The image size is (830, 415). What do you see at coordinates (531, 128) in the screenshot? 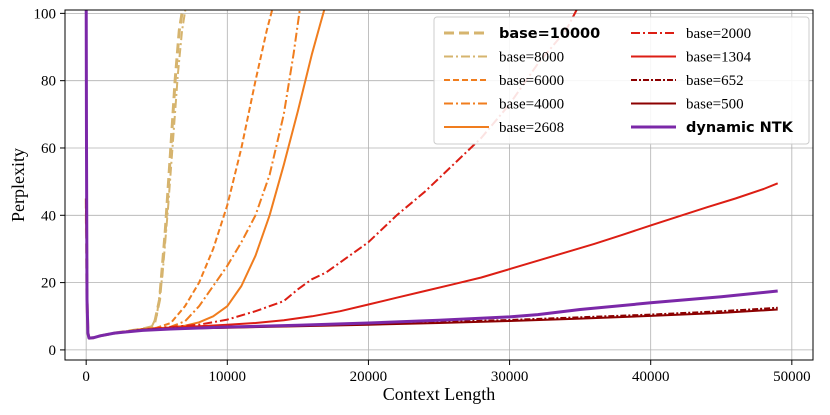
I see `legend-label: base=2608` at bounding box center [531, 128].